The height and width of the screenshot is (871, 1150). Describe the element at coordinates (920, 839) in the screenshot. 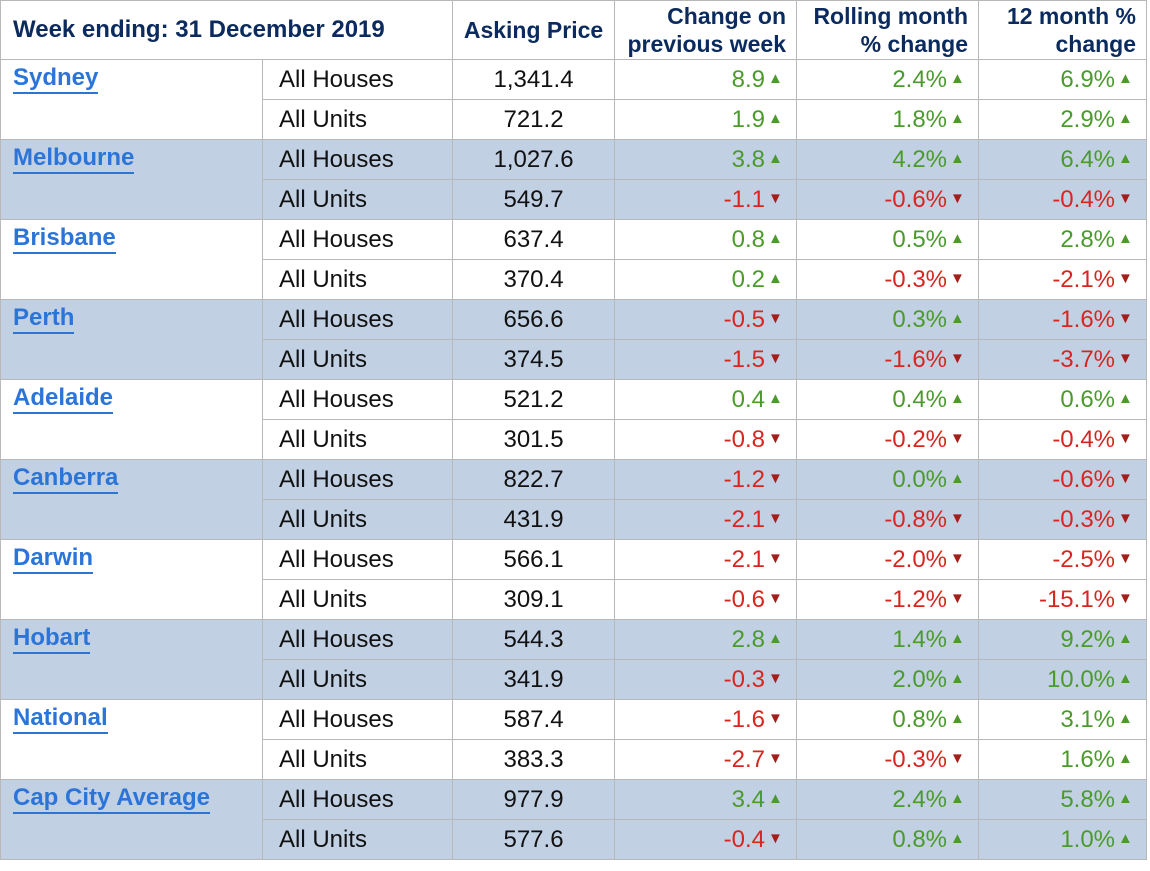

I see `change-value: 0.8%` at that location.